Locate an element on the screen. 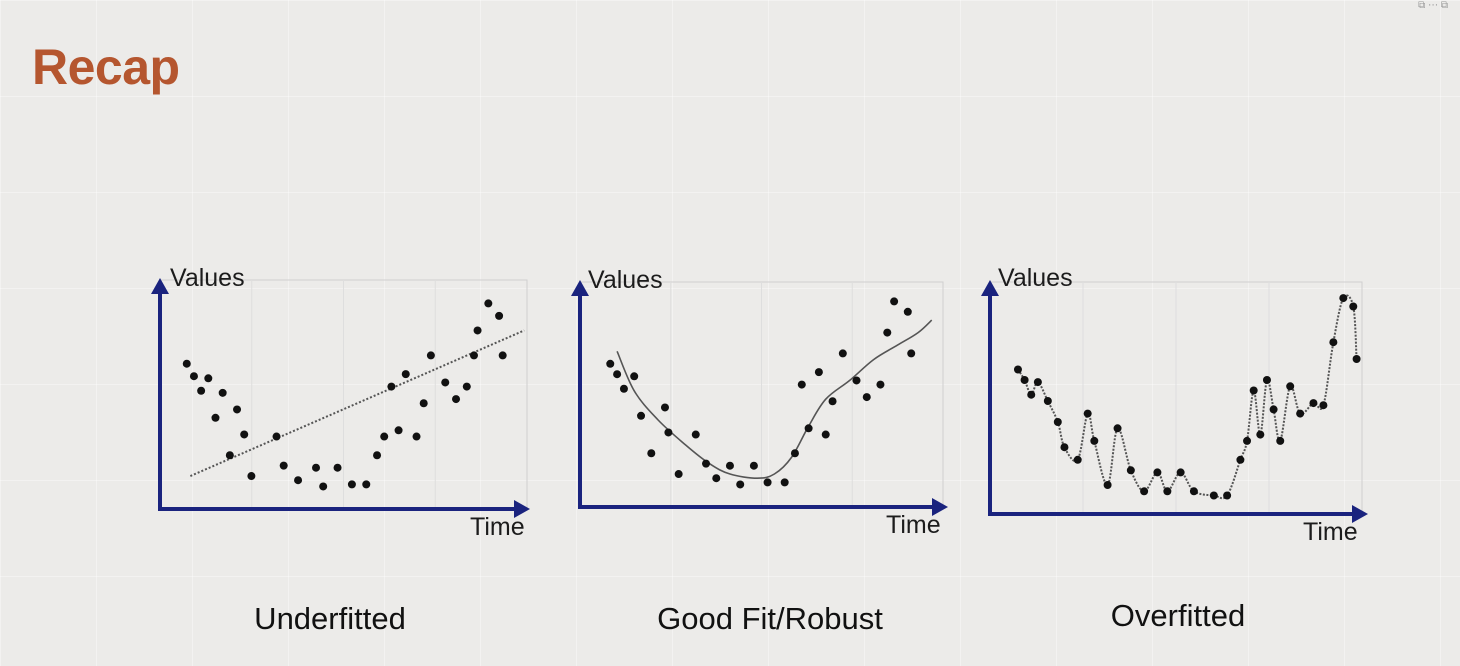 The height and width of the screenshot is (666, 1460). chart-overfitted: Values Time is located at coordinates (1177, 409).